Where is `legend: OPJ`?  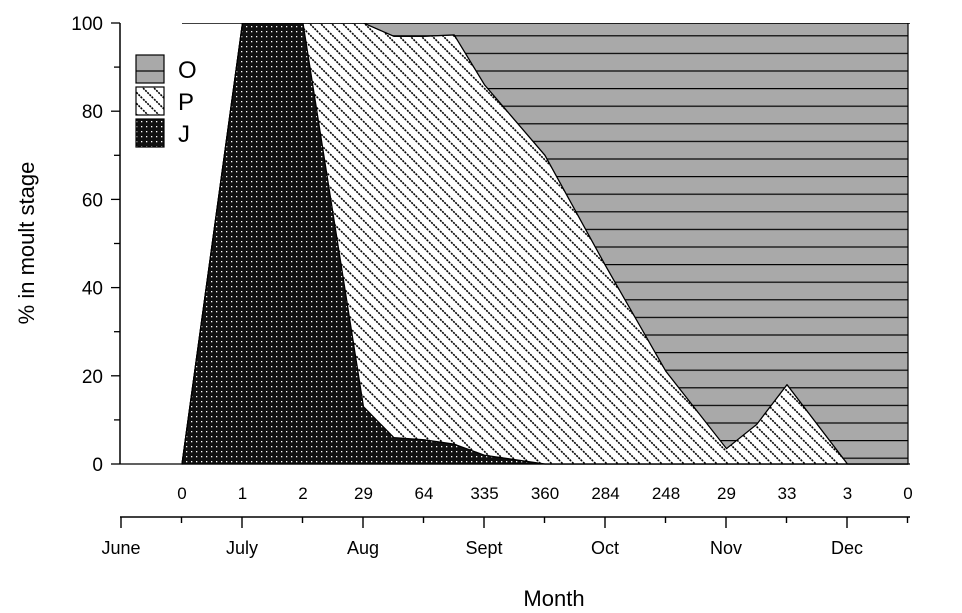 legend: OPJ is located at coordinates (166, 101).